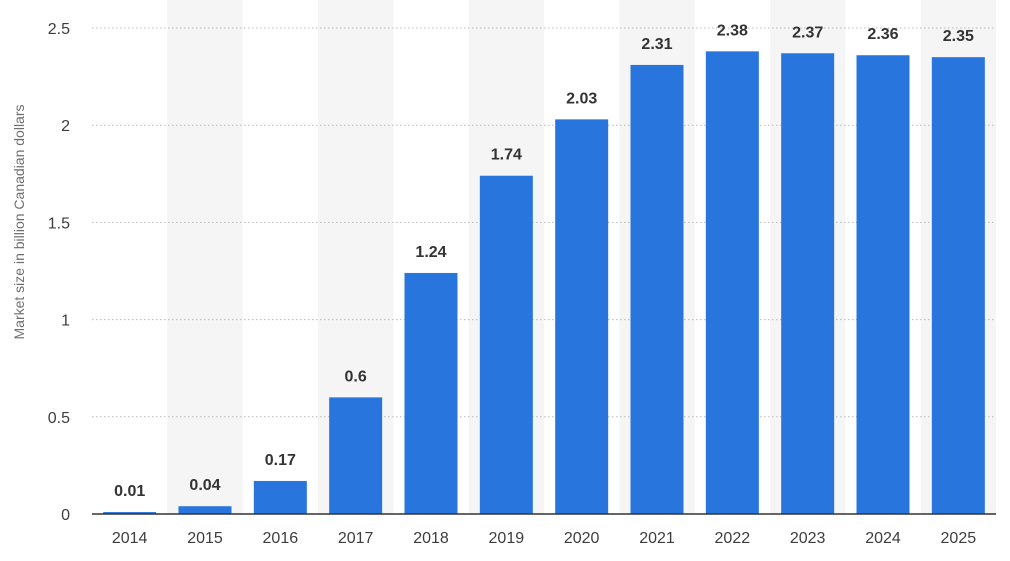 The height and width of the screenshot is (561, 1010). Describe the element at coordinates (657, 538) in the screenshot. I see `x-tick-label-2021: 2021` at that location.